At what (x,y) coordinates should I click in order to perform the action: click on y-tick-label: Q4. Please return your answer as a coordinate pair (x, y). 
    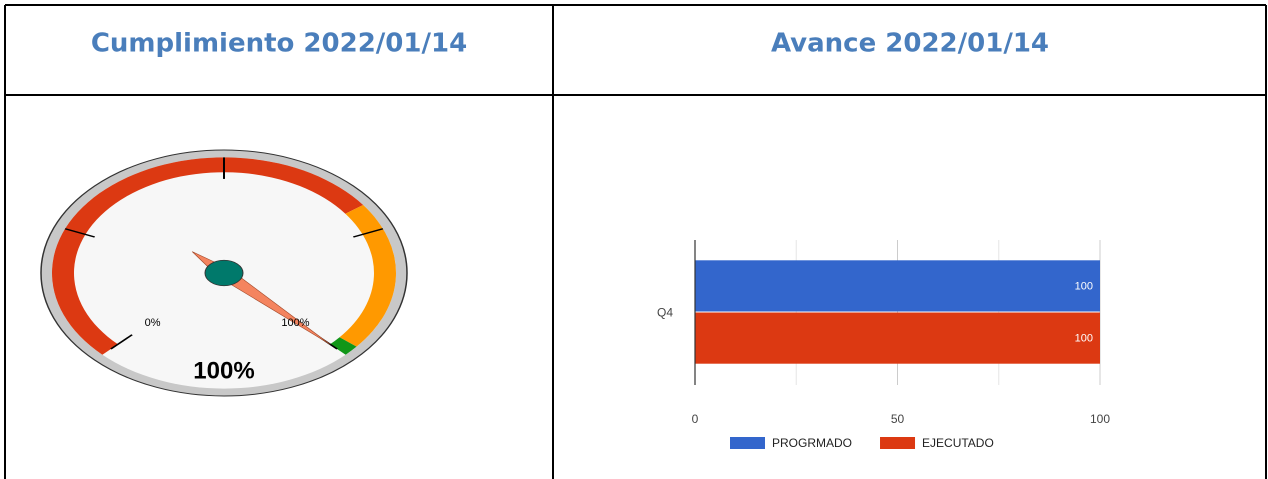
    Looking at the image, I should click on (665, 313).